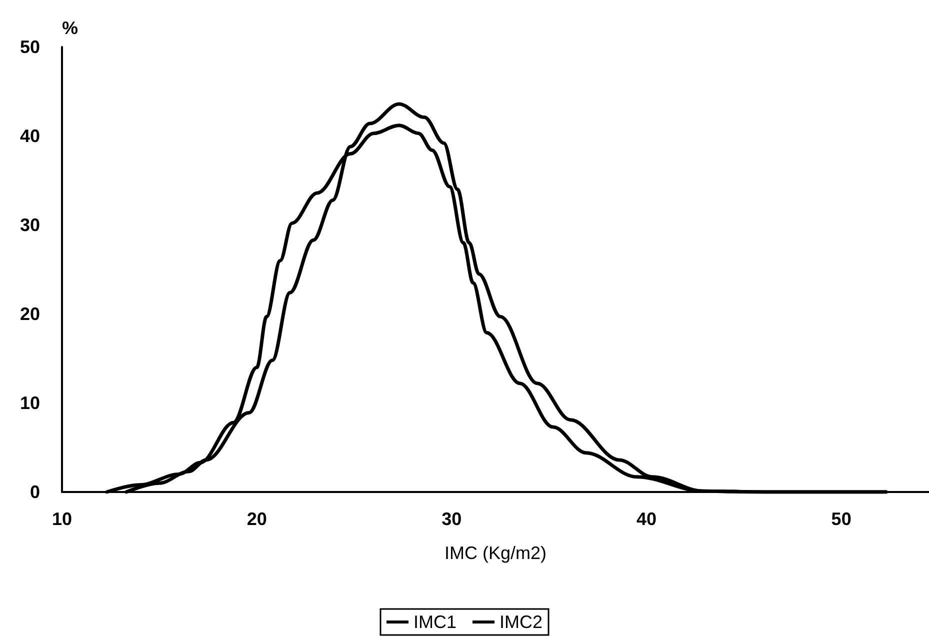 The width and height of the screenshot is (929, 643). I want to click on x-tick-label: 10, so click(62, 519).